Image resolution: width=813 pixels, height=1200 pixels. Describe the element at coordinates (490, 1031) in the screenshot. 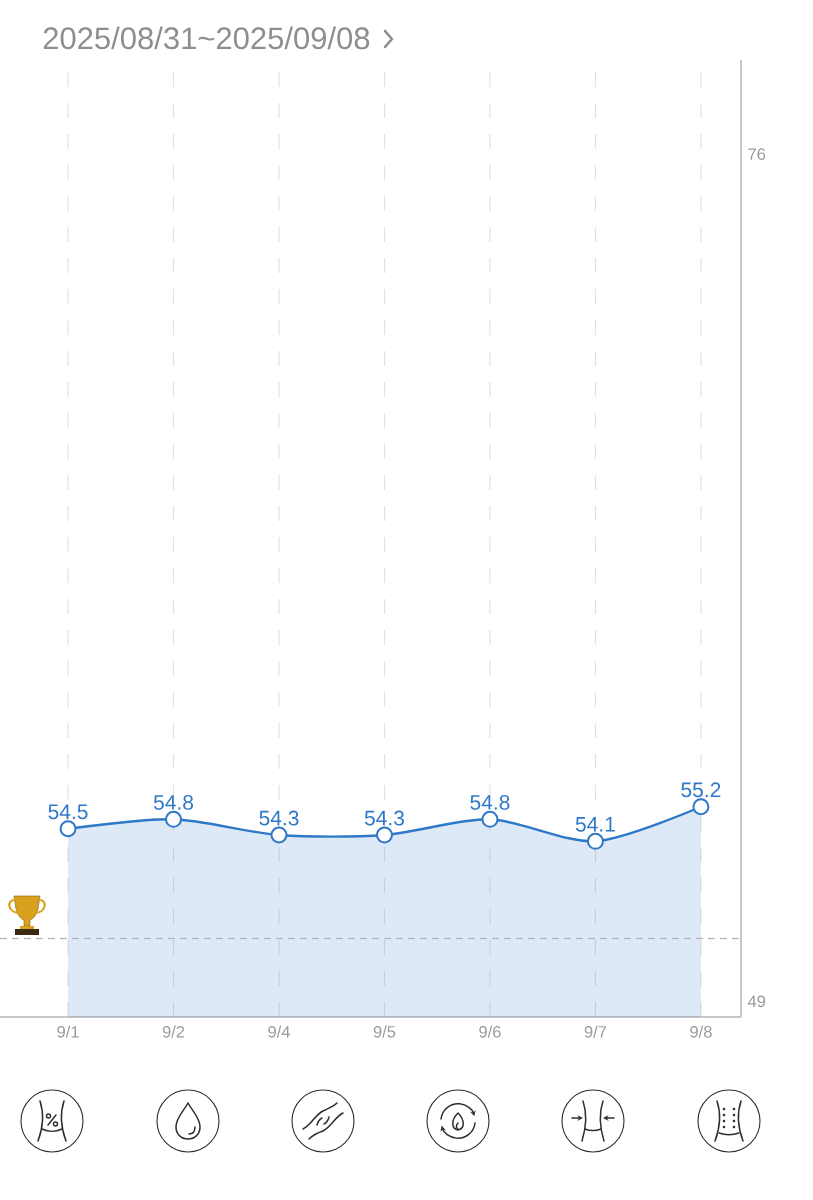

I see `x-tick-label: 9/6` at that location.